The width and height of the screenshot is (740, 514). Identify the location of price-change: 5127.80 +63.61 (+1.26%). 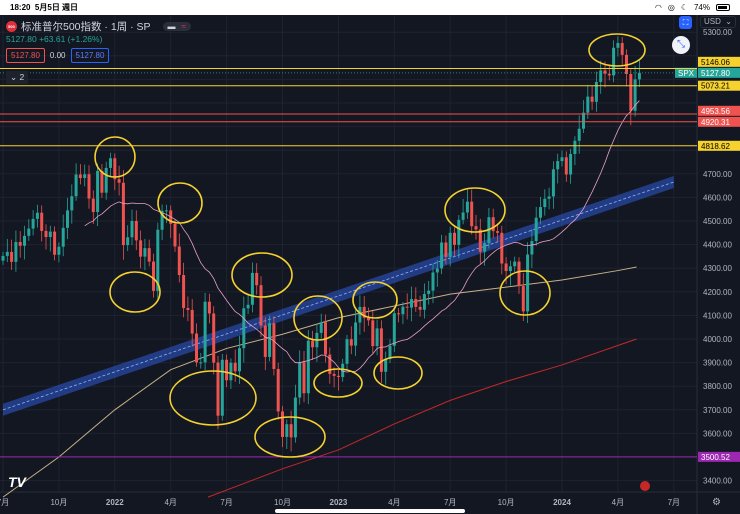
(54, 39).